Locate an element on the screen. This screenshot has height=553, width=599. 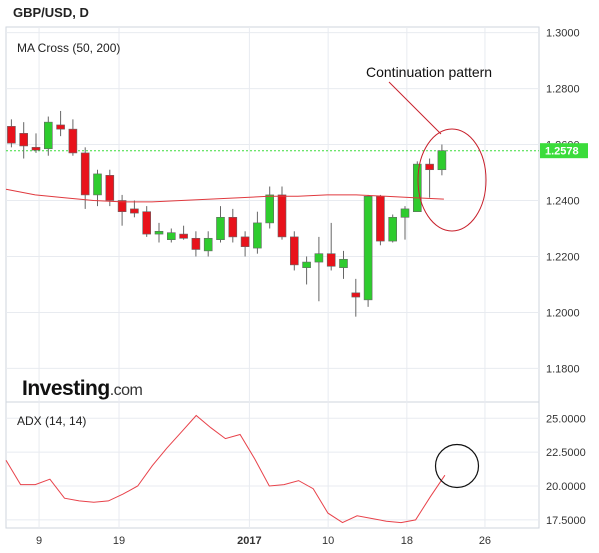
price-tick-label: 1.1800 is located at coordinates (563, 369).